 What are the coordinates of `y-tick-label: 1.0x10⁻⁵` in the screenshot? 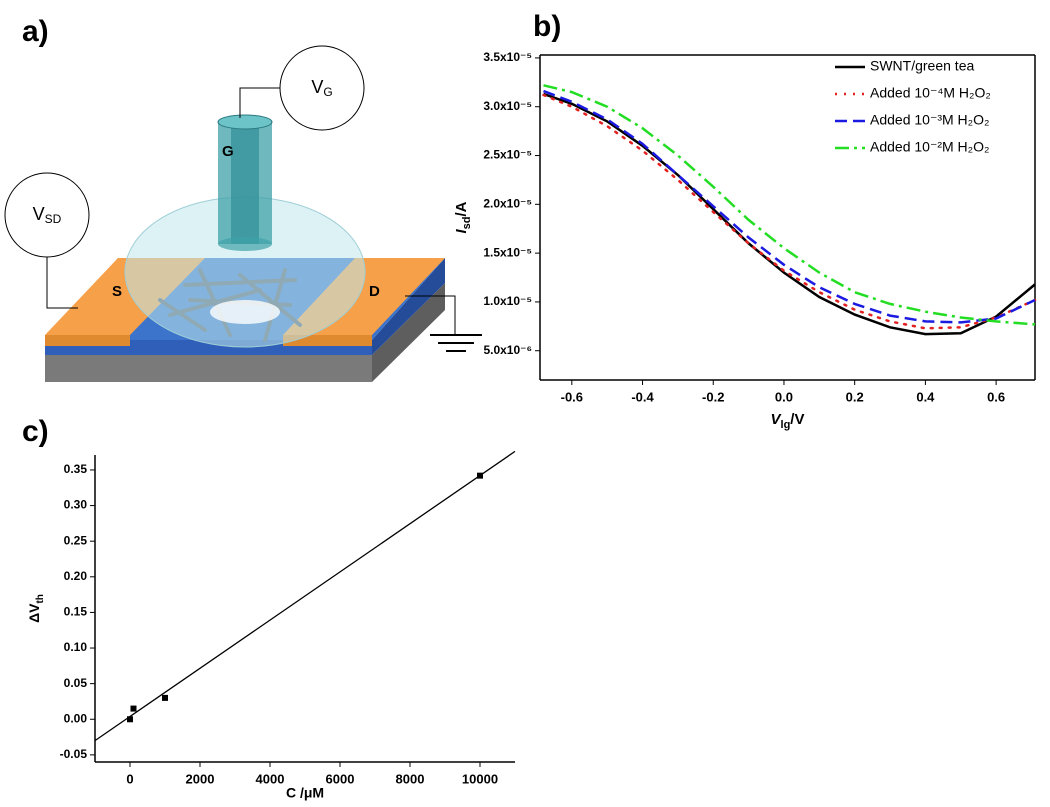 It's located at (507, 301).